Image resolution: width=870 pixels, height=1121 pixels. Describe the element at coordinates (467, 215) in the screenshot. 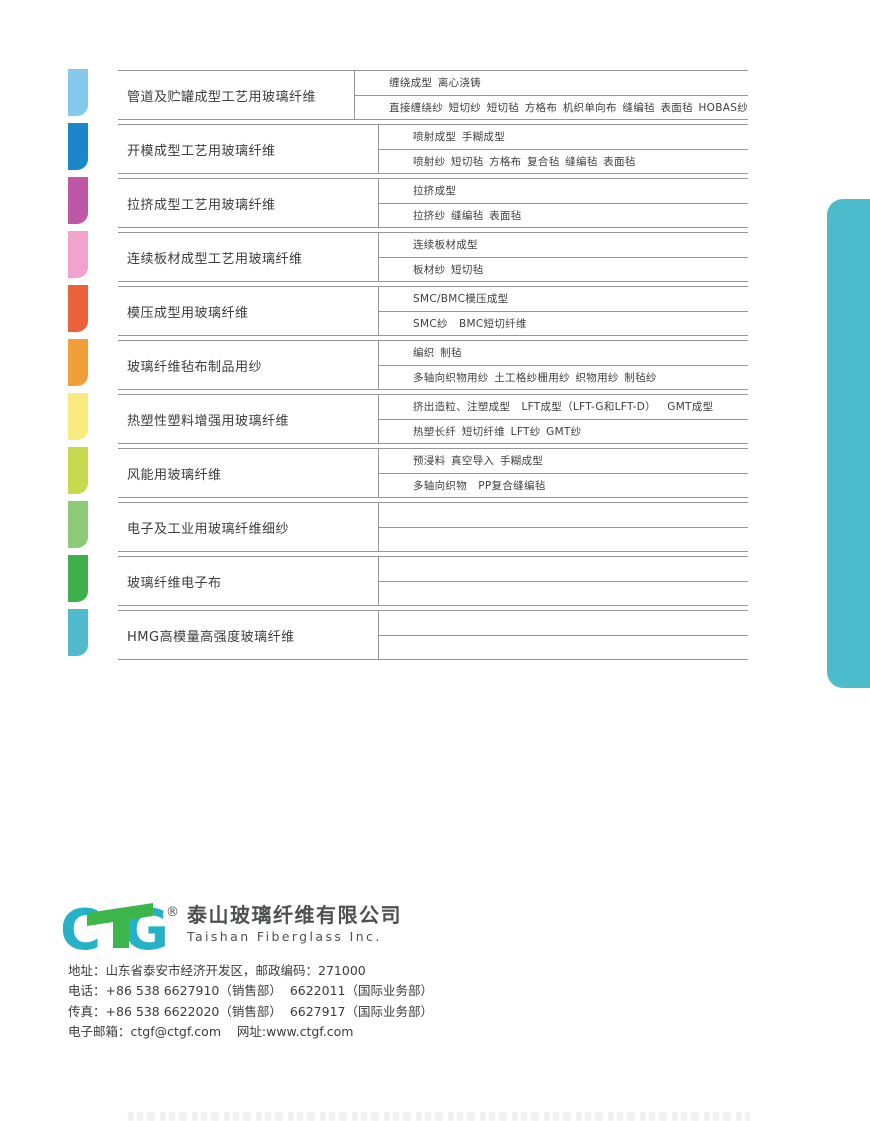

I see `products-cell: 拉挤纱 缝编毡 表面毡` at that location.